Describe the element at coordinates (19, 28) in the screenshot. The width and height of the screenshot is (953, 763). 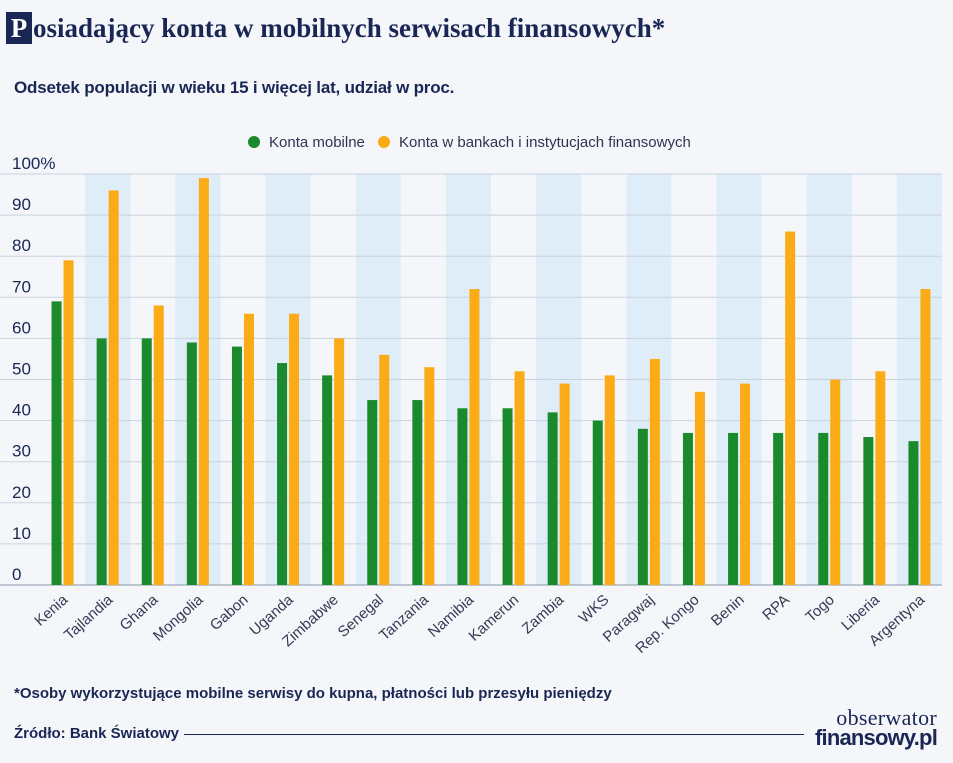
I see `title-initial: P` at that location.